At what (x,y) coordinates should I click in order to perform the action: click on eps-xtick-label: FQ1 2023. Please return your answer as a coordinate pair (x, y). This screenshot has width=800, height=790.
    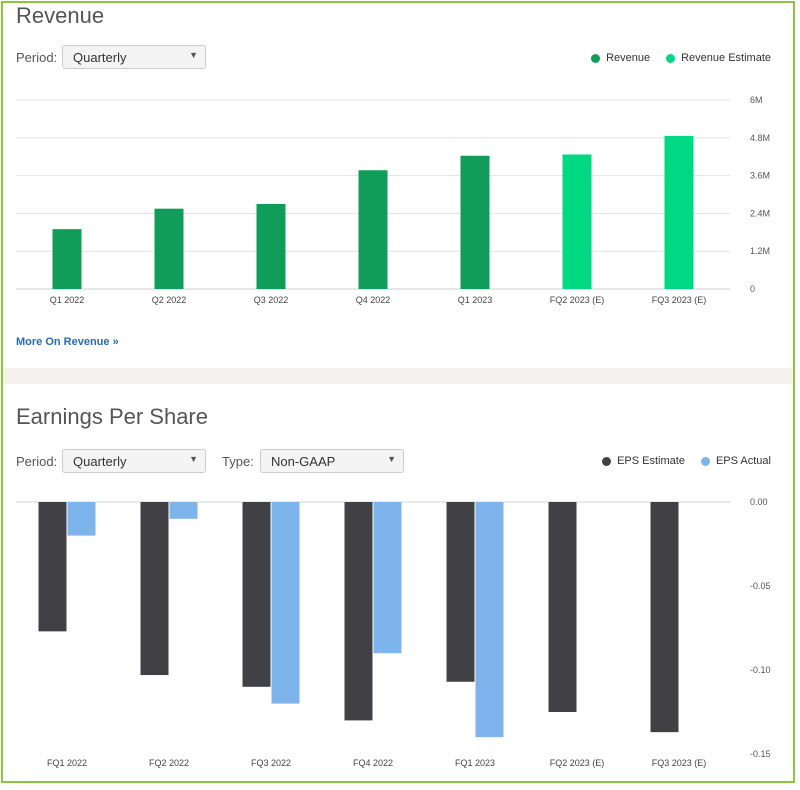
    Looking at the image, I should click on (475, 763).